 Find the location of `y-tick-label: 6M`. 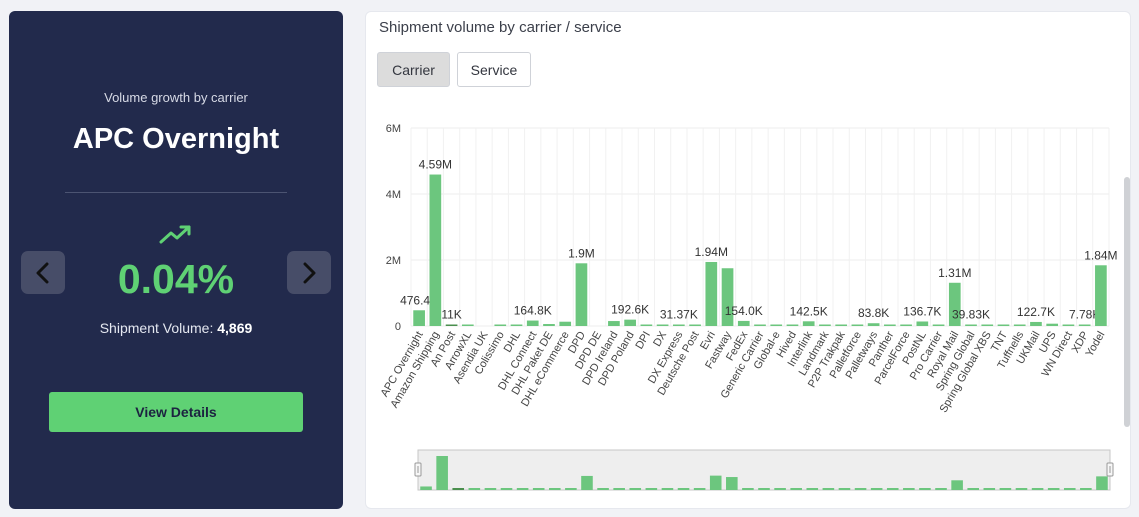

y-tick-label: 6M is located at coordinates (393, 129).